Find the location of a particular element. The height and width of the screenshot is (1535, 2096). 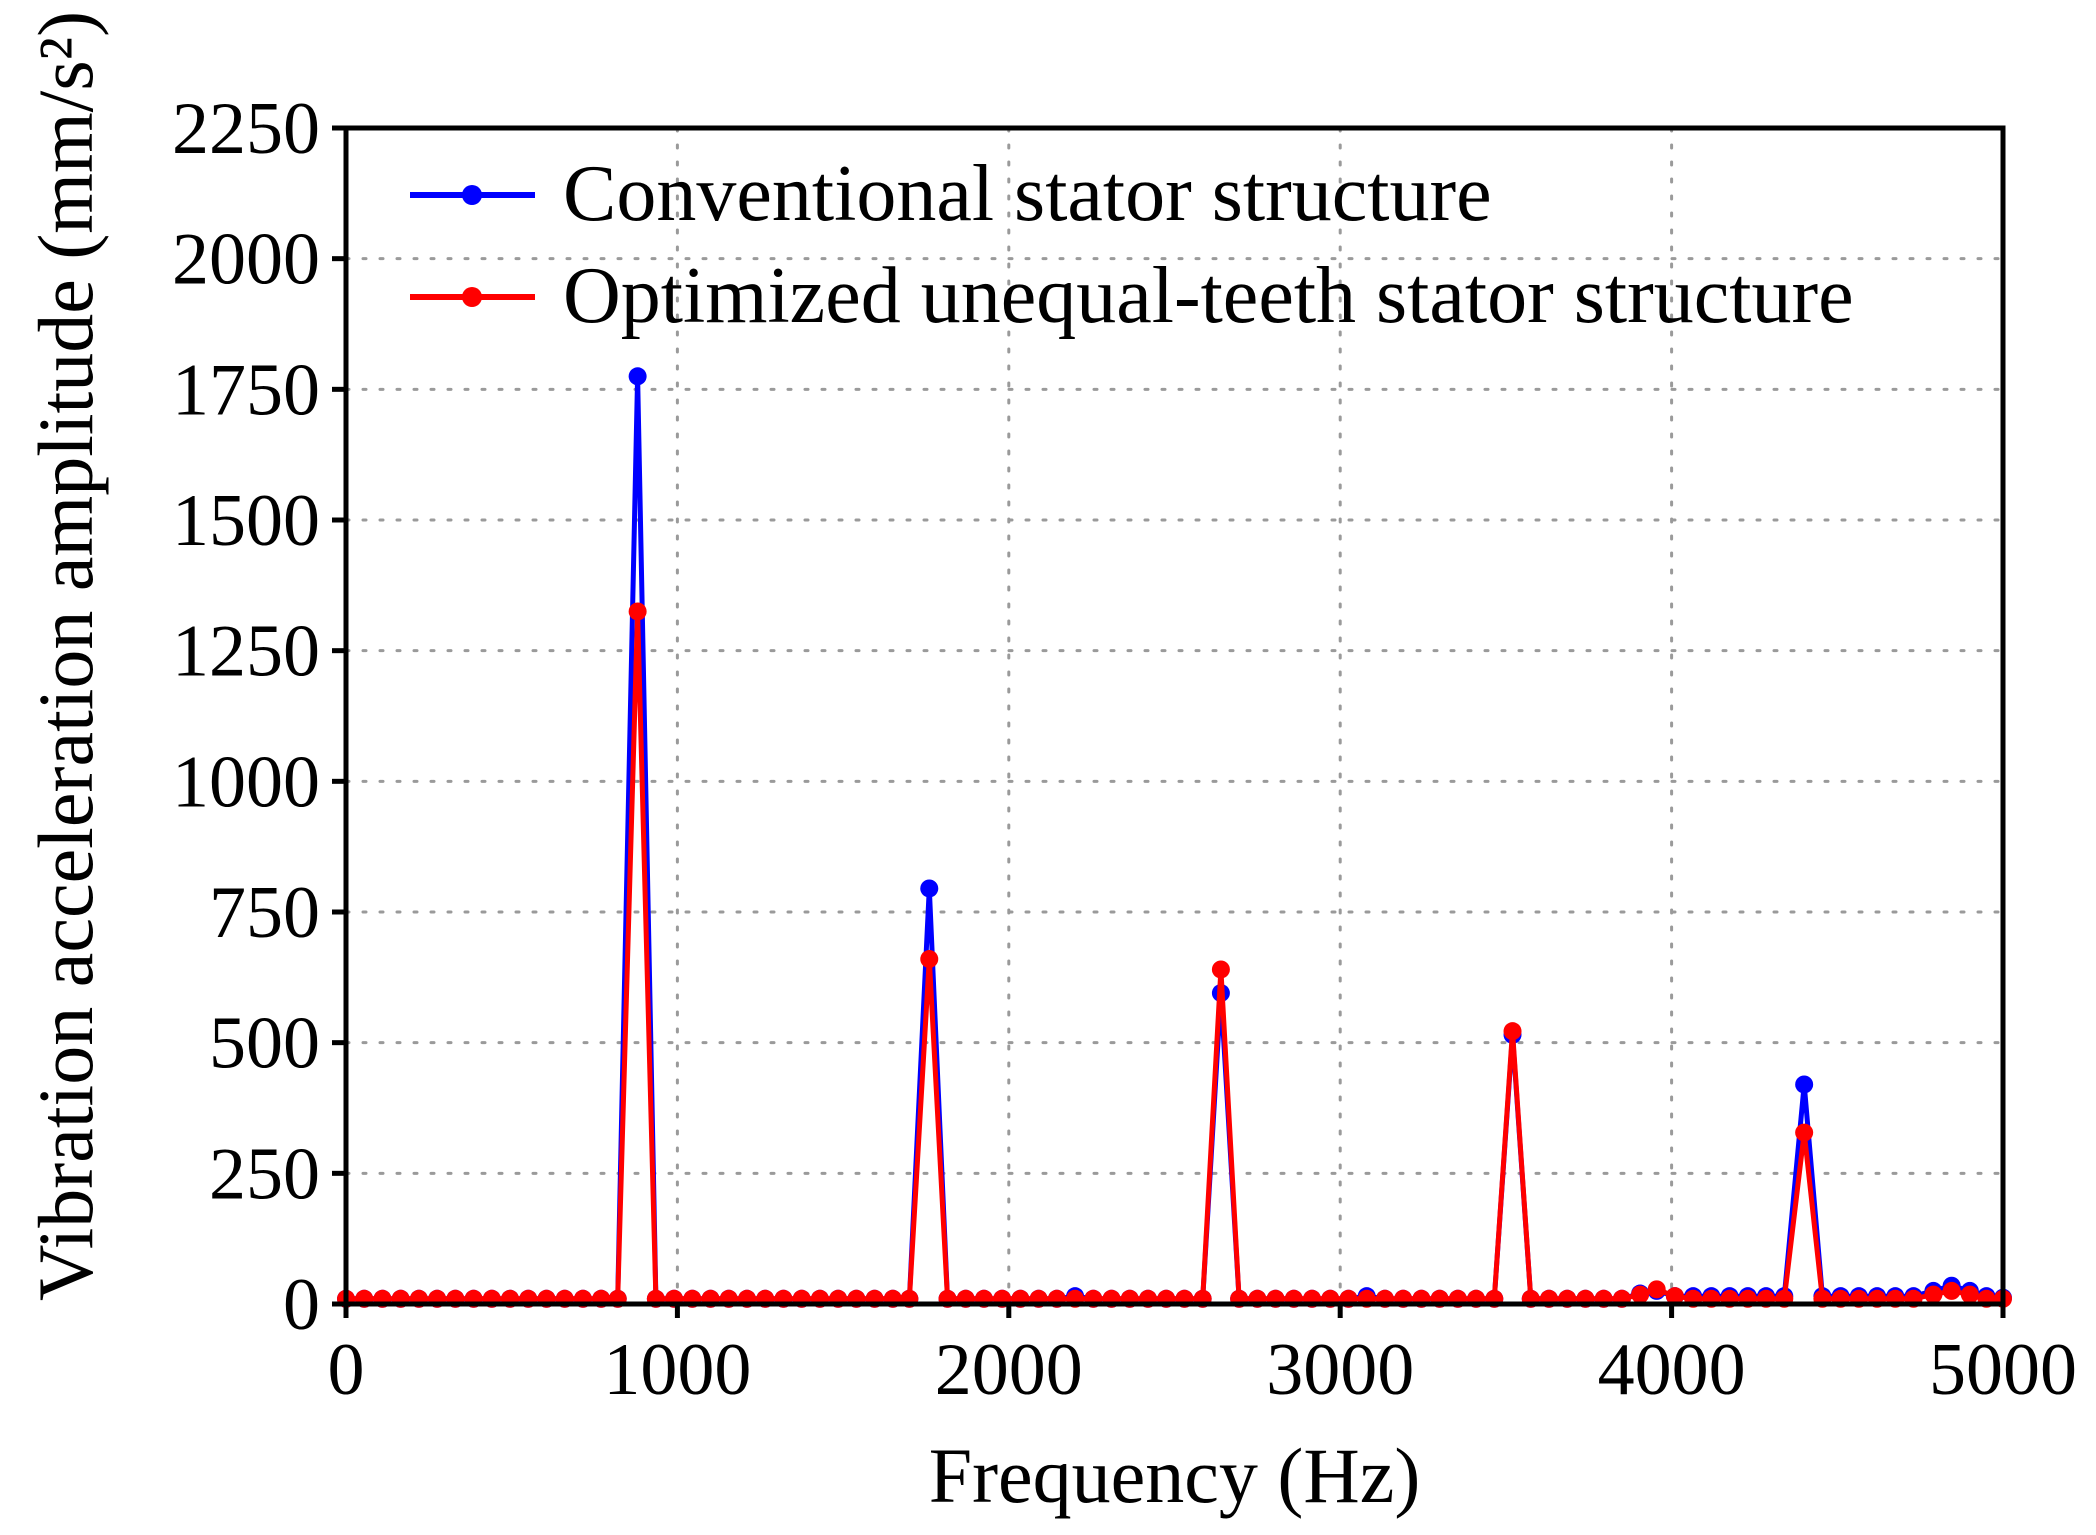

legend-marker-conventional is located at coordinates (472, 195).